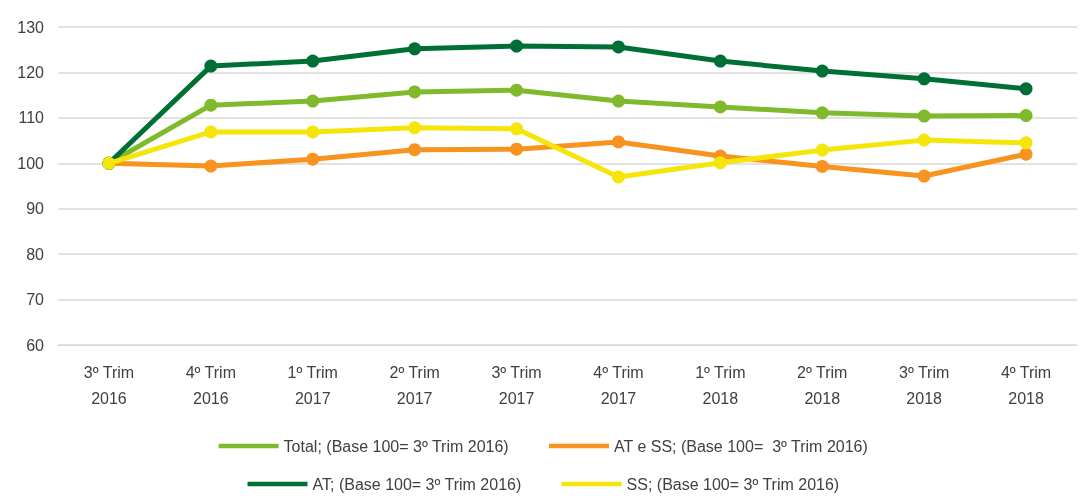 The image size is (1087, 501). Describe the element at coordinates (396, 446) in the screenshot. I see `legend-label: Total; (Base 100= 3º Trim 2016)` at that location.